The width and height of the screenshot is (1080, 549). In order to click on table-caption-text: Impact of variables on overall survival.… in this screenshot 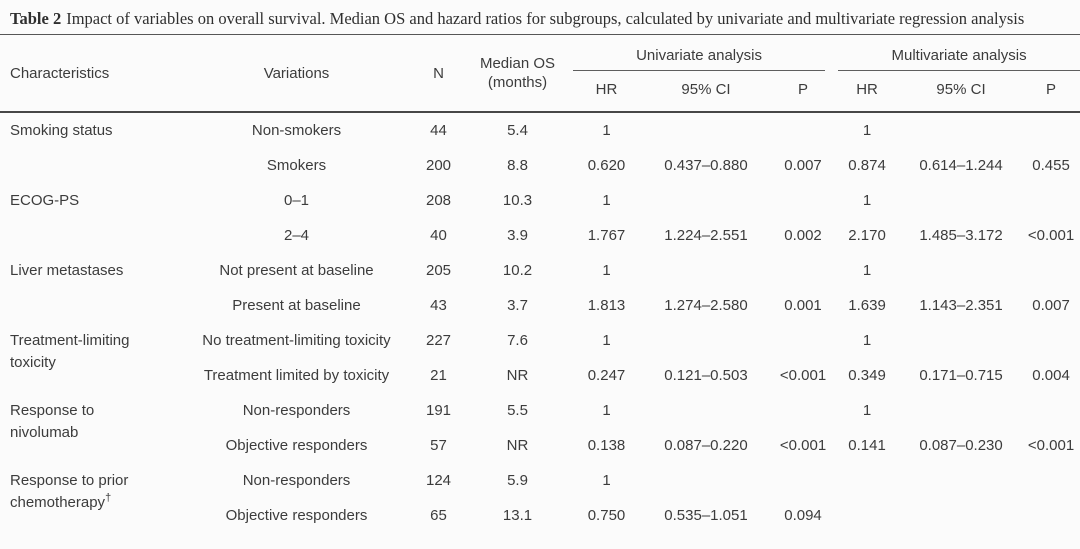, I will do `click(545, 18)`.